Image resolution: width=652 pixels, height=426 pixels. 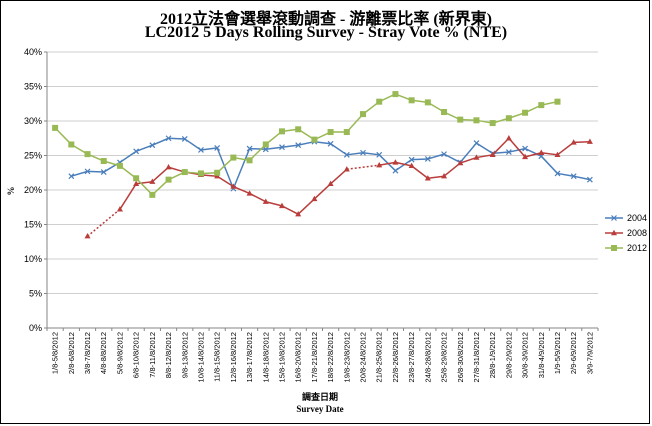 What do you see at coordinates (363, 357) in the screenshot?
I see `x-tick-label: 20/8-24/8/2012` at bounding box center [363, 357].